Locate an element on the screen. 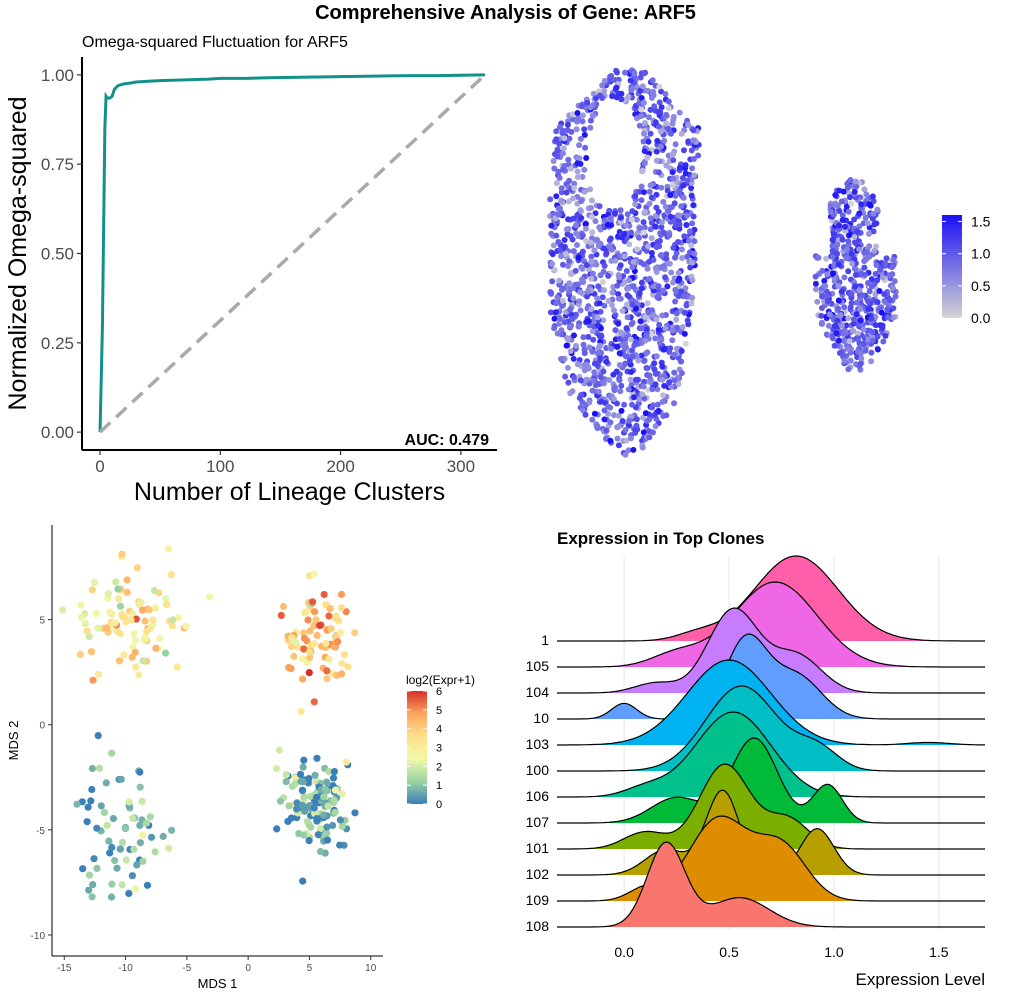 The width and height of the screenshot is (1011, 1000). ridge-category-label: 1 is located at coordinates (545, 640).